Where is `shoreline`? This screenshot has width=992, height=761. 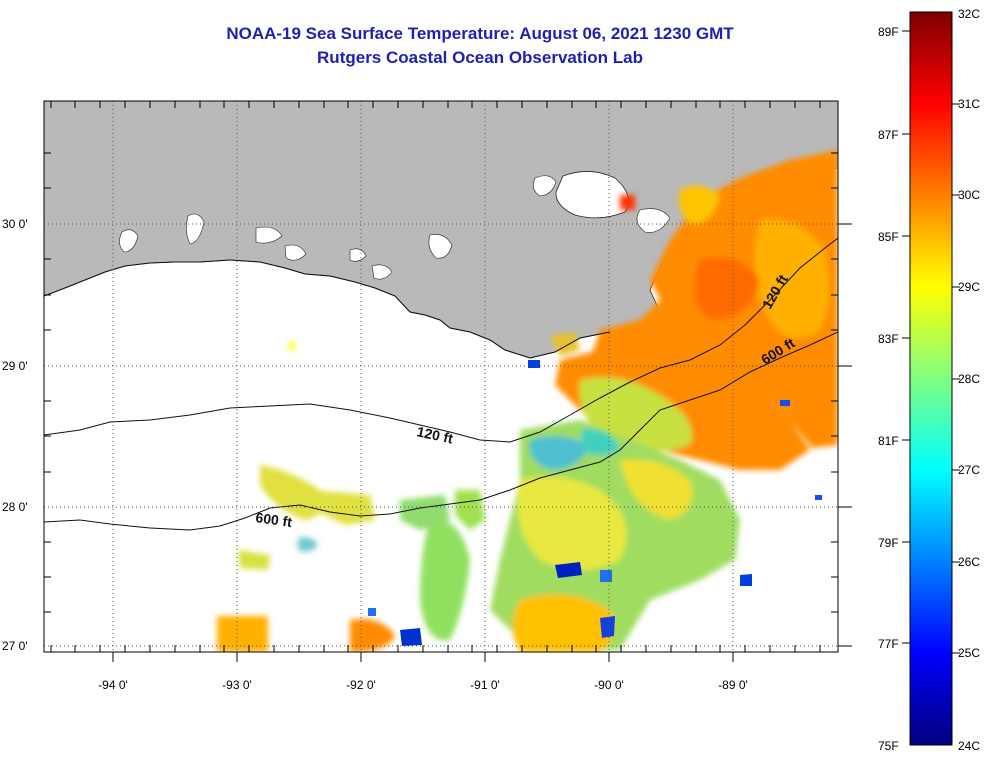
shoreline is located at coordinates (327, 309).